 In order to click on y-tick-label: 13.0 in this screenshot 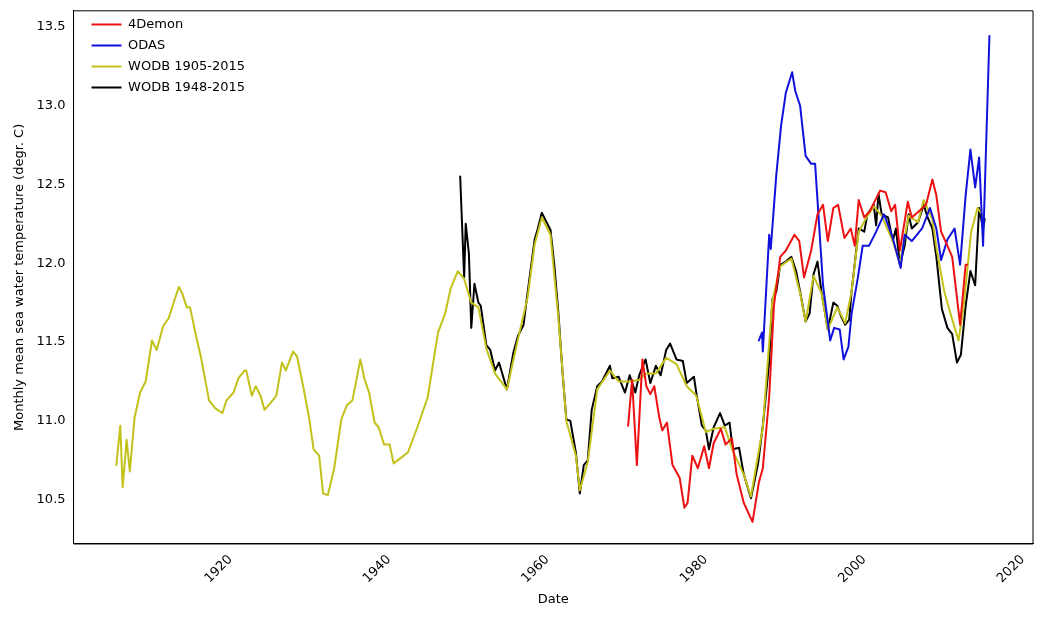, I will do `click(51, 104)`.